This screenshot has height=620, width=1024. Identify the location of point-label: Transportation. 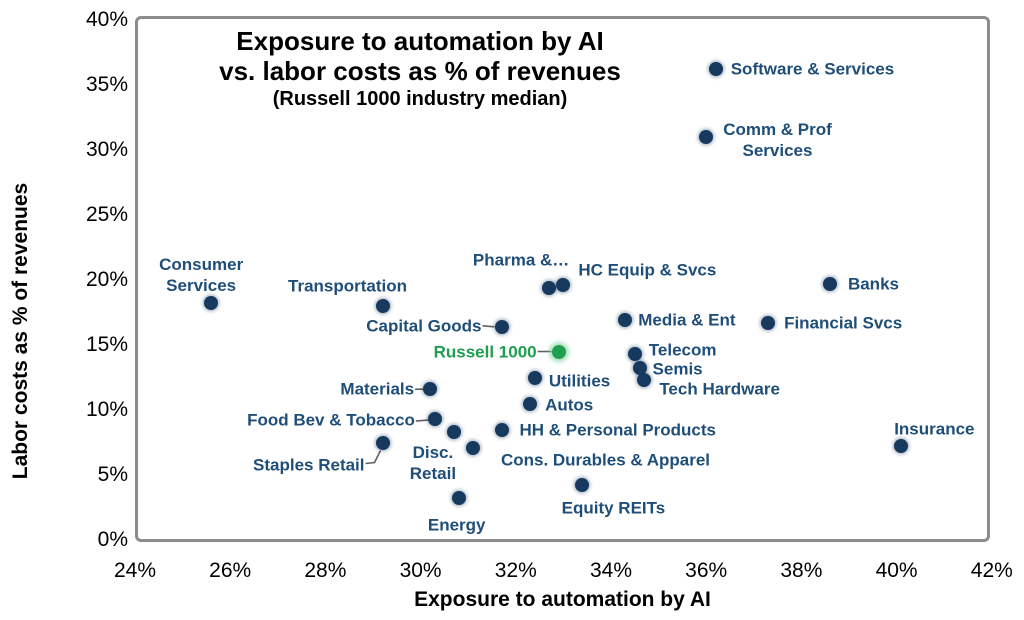
(348, 286).